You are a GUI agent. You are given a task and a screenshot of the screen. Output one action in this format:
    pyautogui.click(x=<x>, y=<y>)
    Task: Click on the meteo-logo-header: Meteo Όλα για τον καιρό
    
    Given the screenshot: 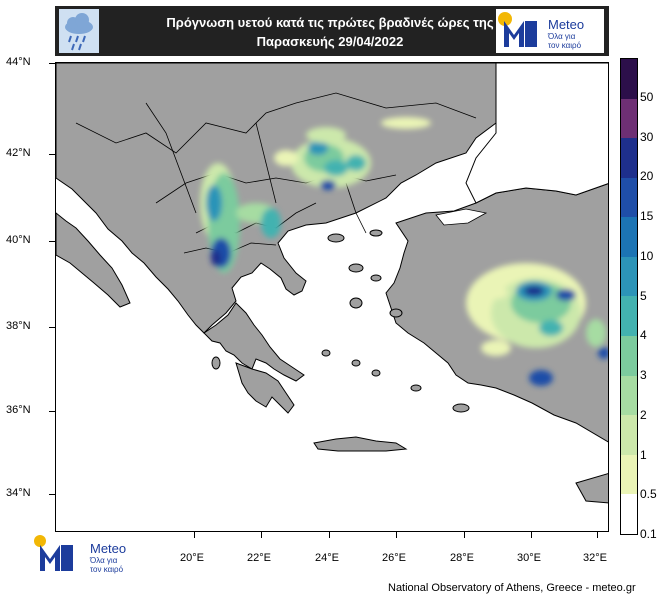 What is the action you would take?
    pyautogui.click(x=550, y=31)
    